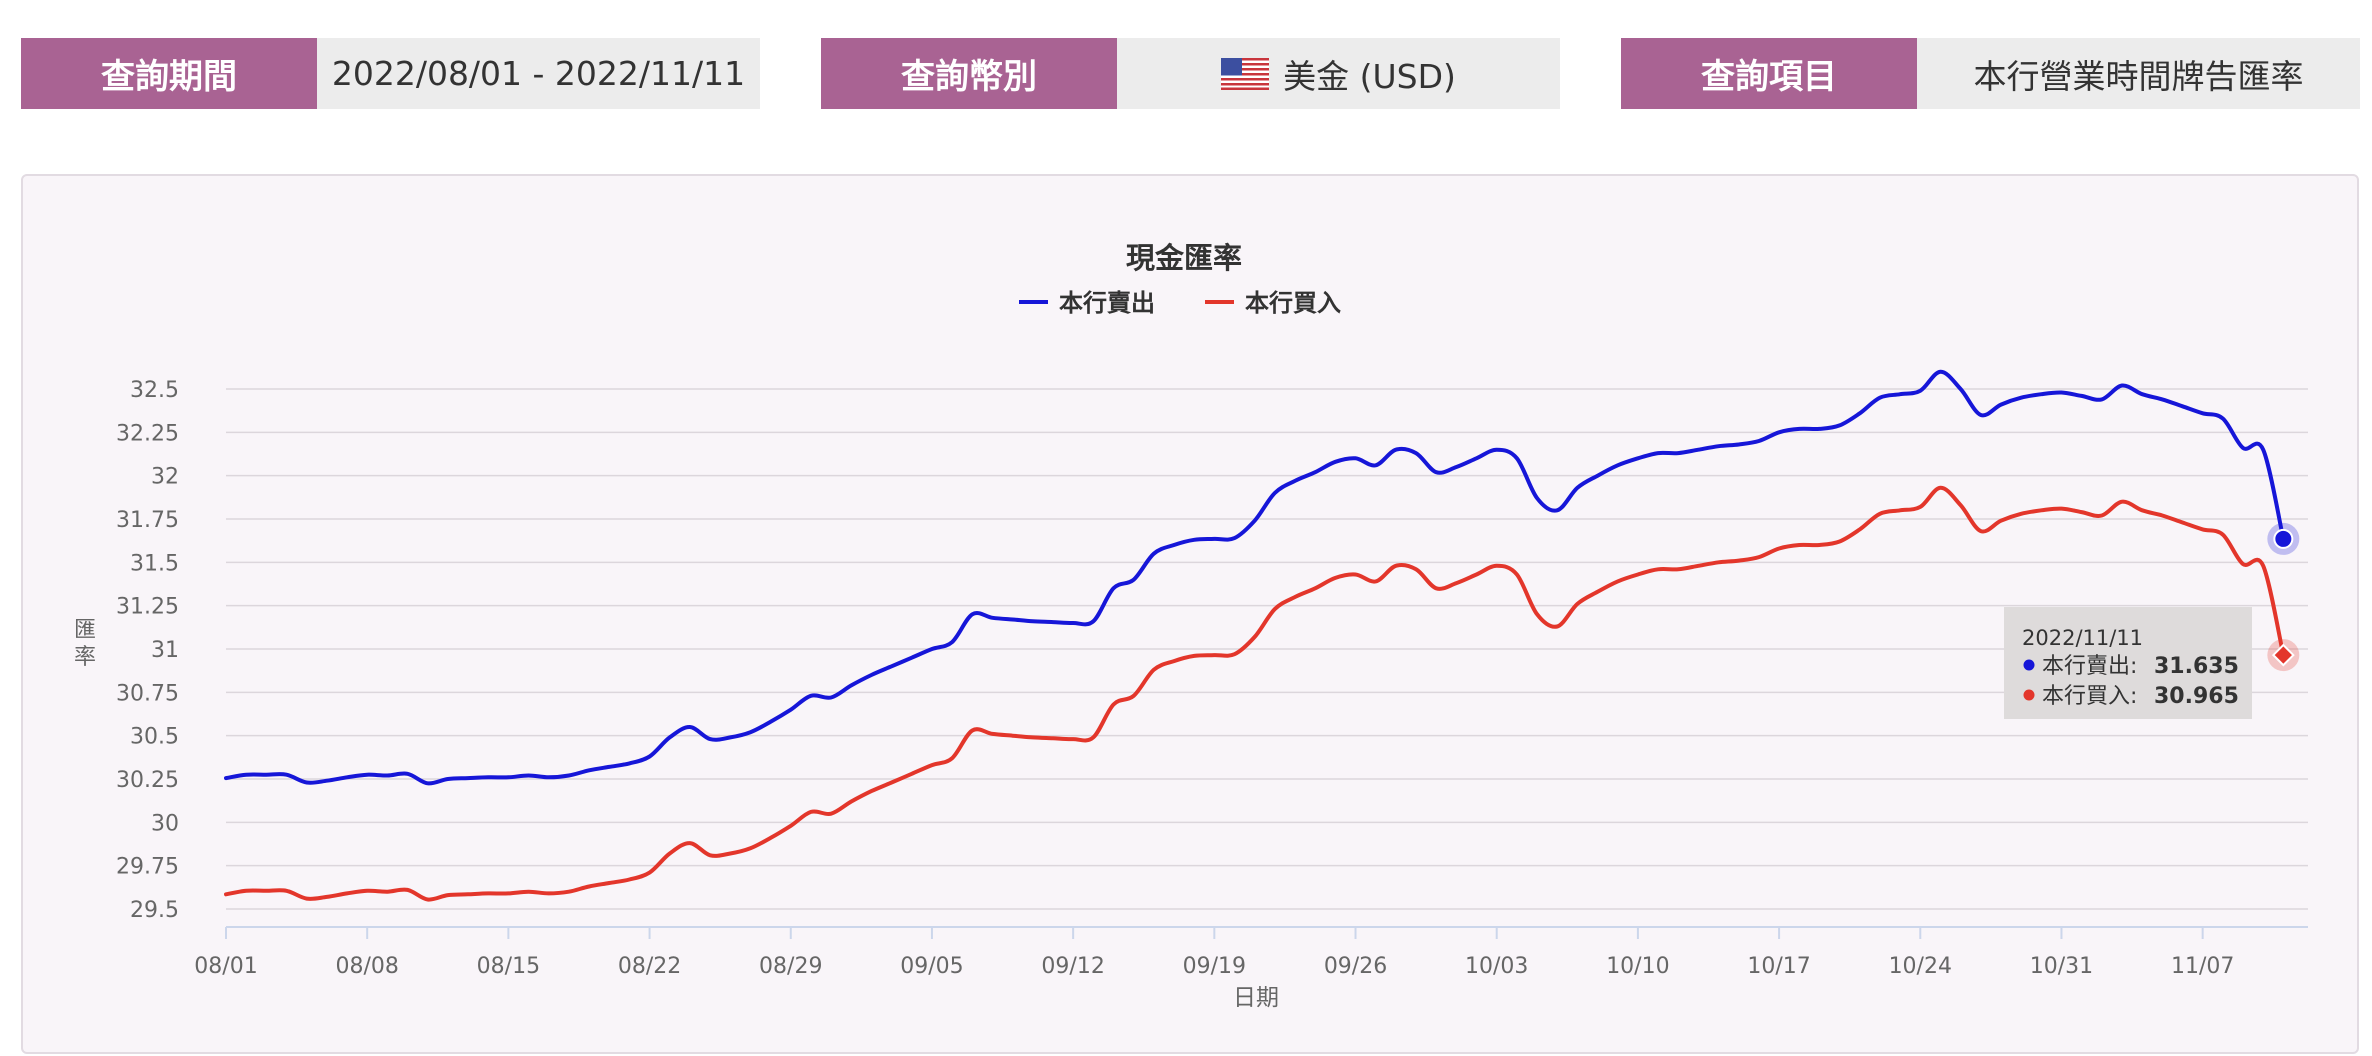 This screenshot has height=1056, width=2372. Describe the element at coordinates (649, 966) in the screenshot. I see `x-tick-label: 08/22` at that location.